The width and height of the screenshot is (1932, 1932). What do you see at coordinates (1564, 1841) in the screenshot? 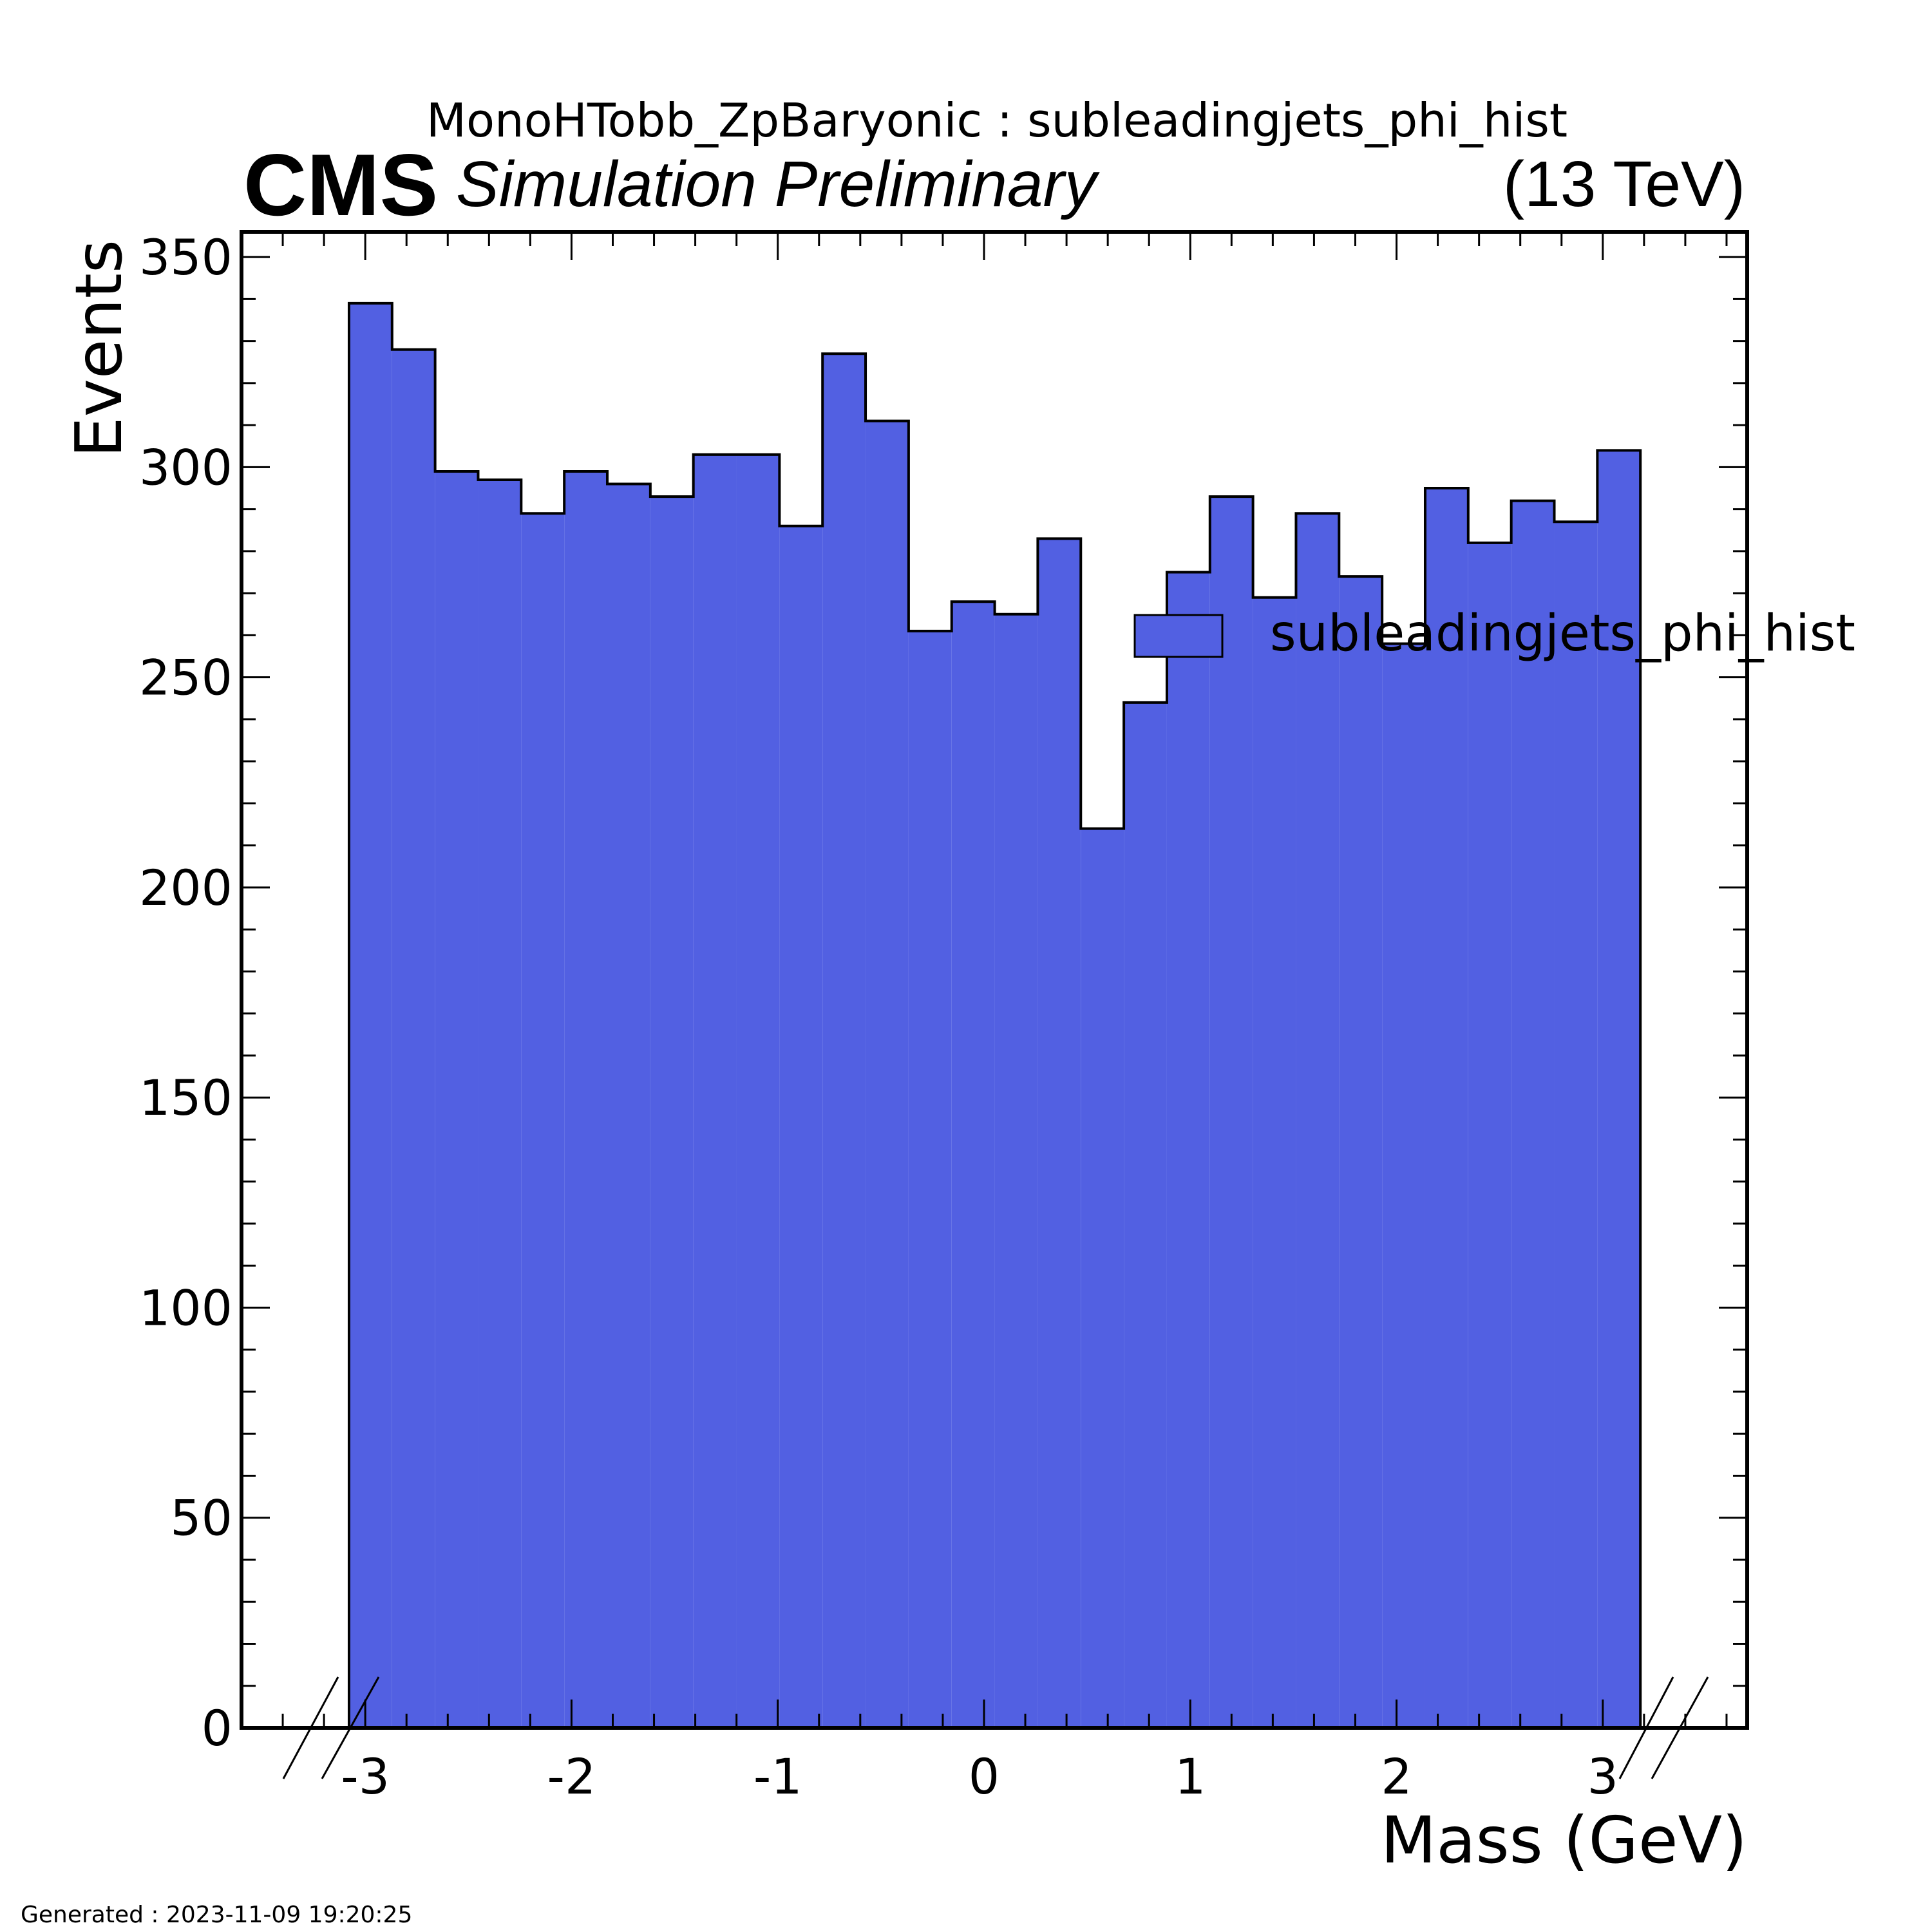
I see `x-axis-label: Mass (GeV)` at bounding box center [1564, 1841].